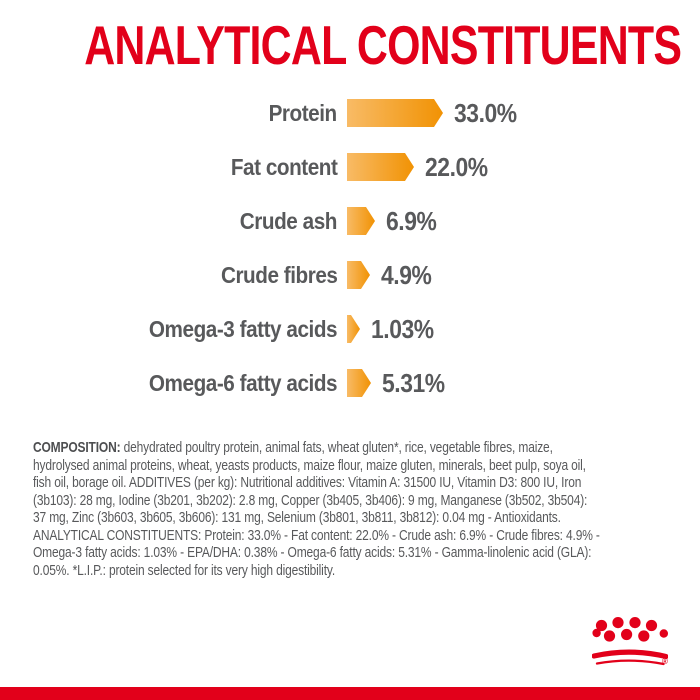 Image resolution: width=700 pixels, height=700 pixels. I want to click on chart-row: Crude ash 6.9%, so click(350, 221).